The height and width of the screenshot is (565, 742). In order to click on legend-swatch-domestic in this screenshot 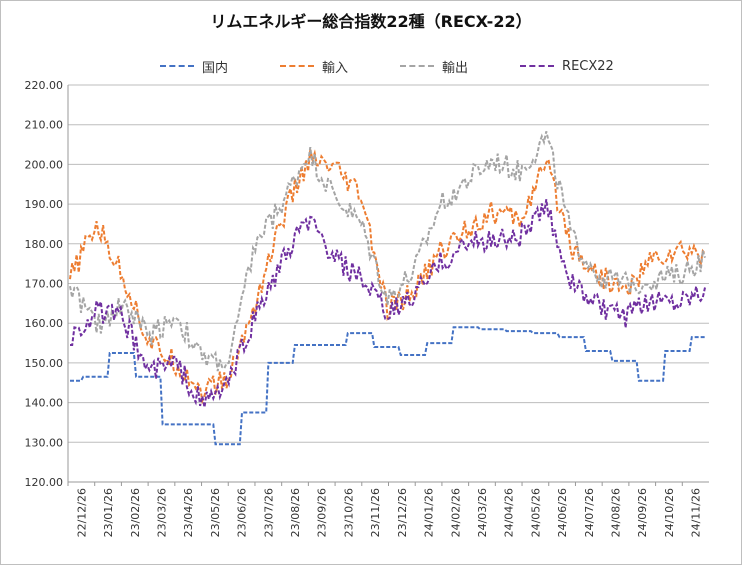, I will do `click(177, 66)`.